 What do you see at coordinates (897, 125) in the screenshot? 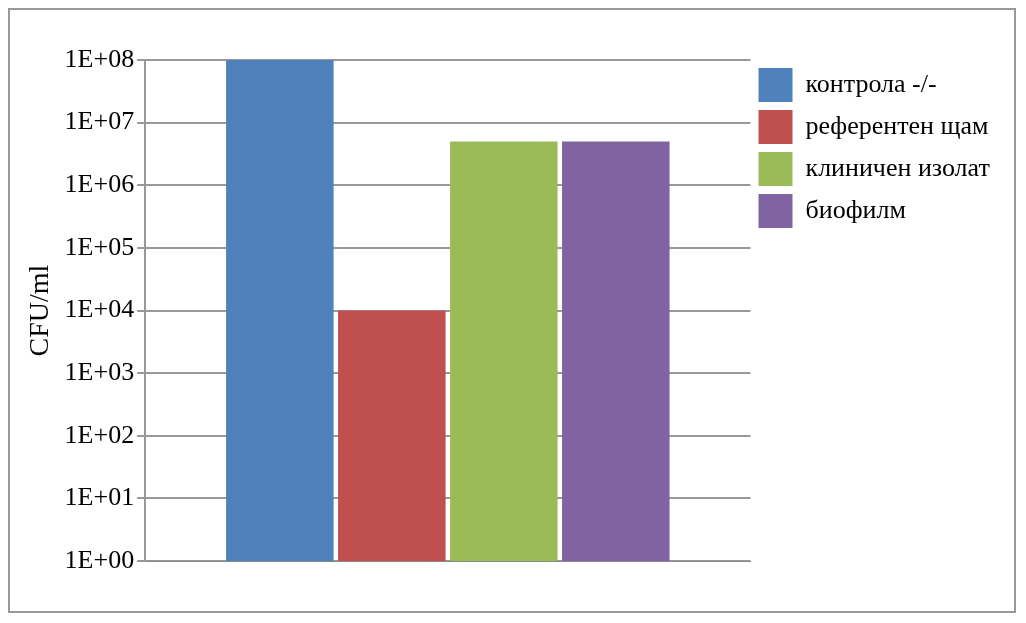
I see `legend-label: референтен щам` at bounding box center [897, 125].